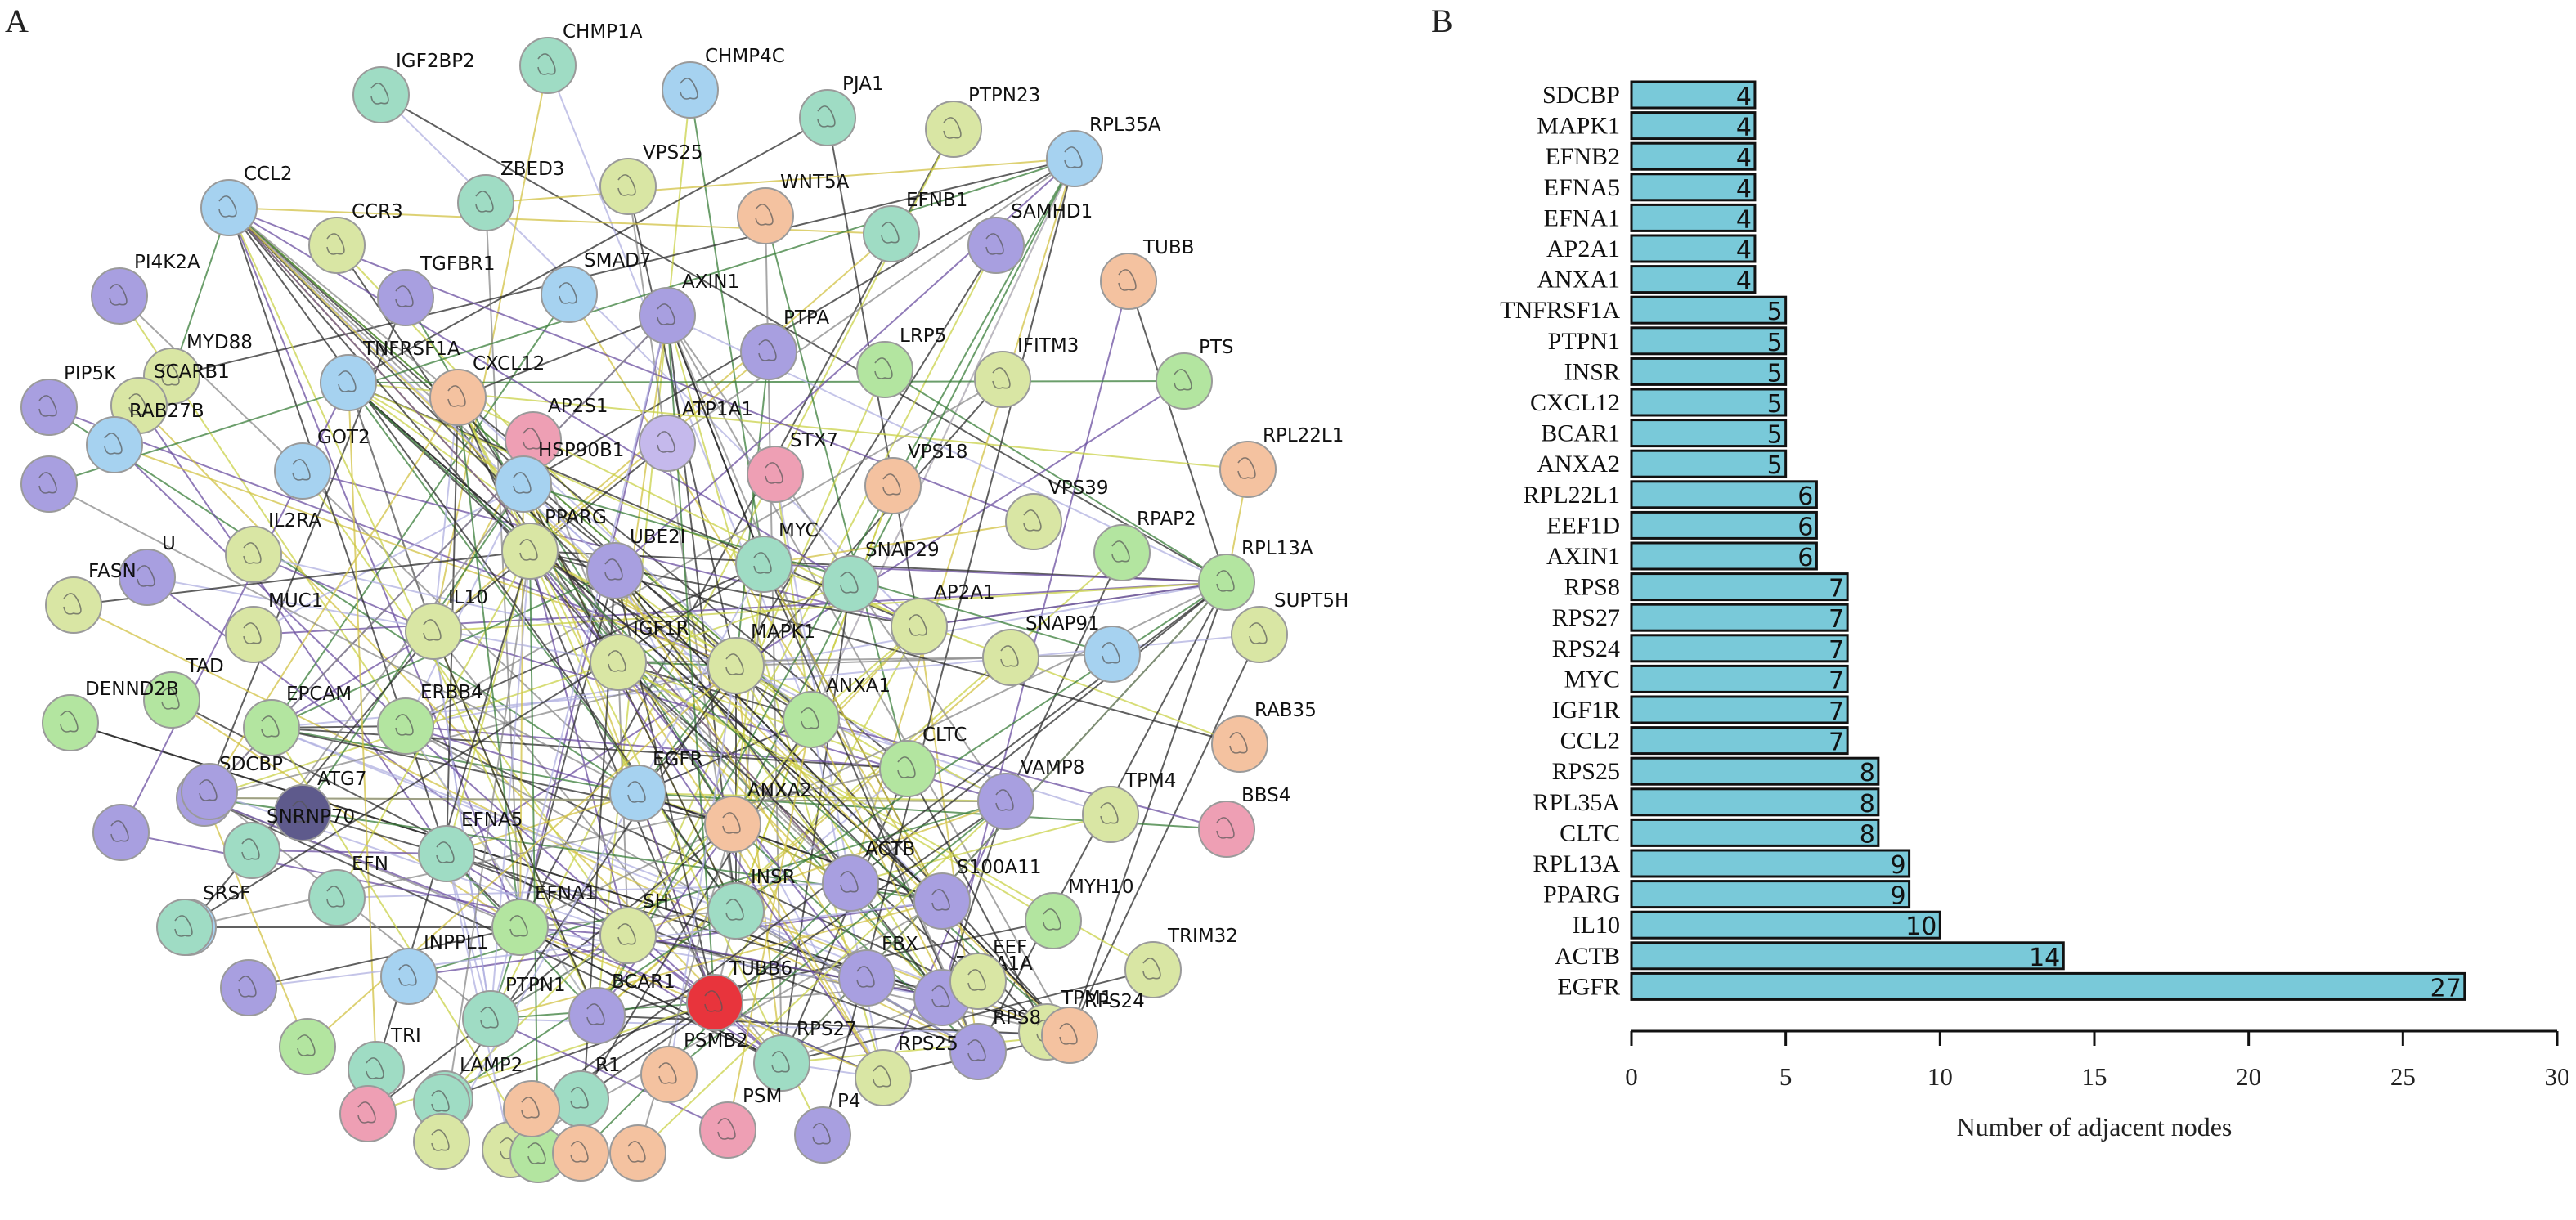  I want to click on network-node: EEF, so click(988, 973).